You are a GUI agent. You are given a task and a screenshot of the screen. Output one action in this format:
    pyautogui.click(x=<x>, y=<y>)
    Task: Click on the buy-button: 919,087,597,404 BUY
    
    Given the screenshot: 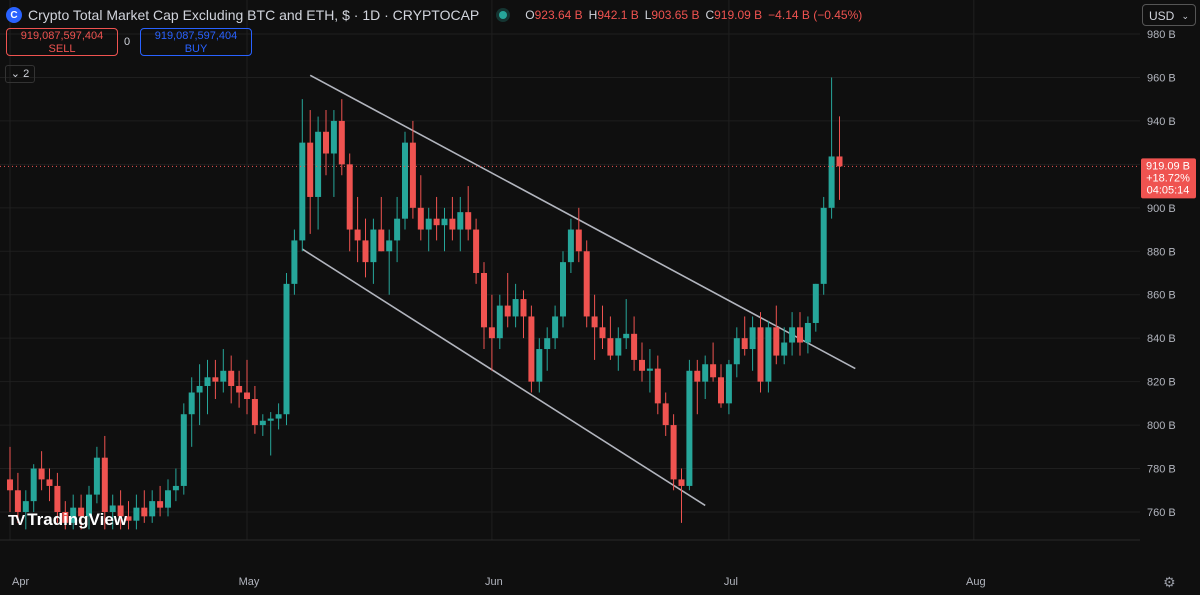 What is the action you would take?
    pyautogui.click(x=196, y=42)
    